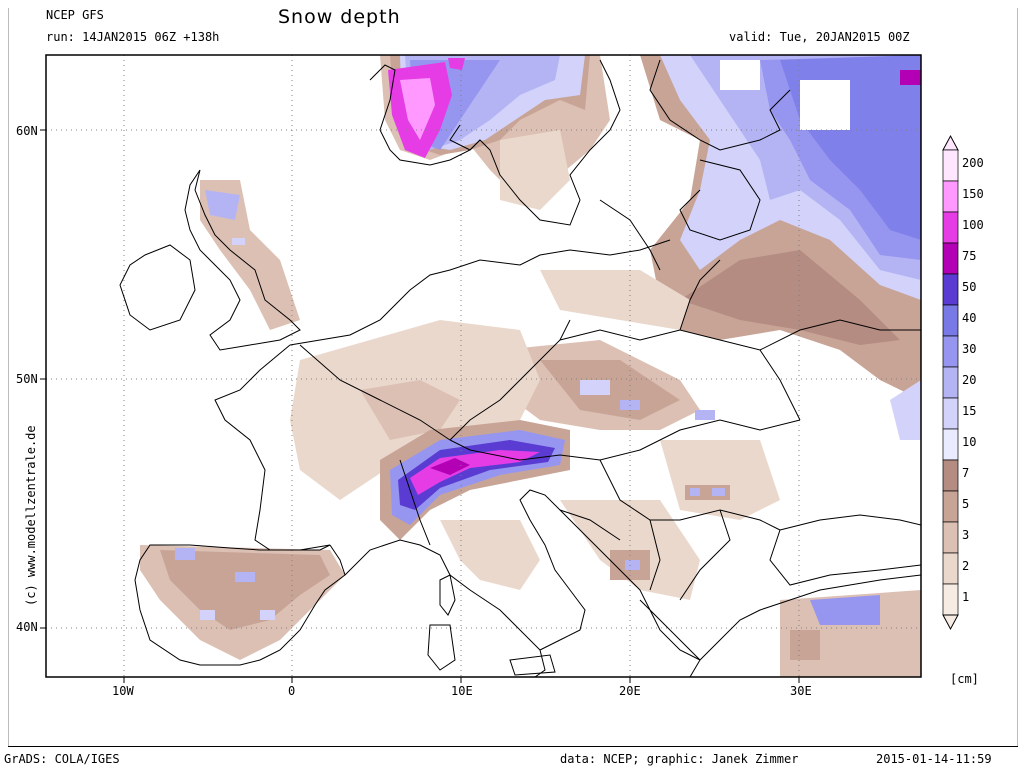 Image resolution: width=1024 pixels, height=768 pixels. Describe the element at coordinates (8, 377) in the screenshot. I see `outer-frame-left` at that location.